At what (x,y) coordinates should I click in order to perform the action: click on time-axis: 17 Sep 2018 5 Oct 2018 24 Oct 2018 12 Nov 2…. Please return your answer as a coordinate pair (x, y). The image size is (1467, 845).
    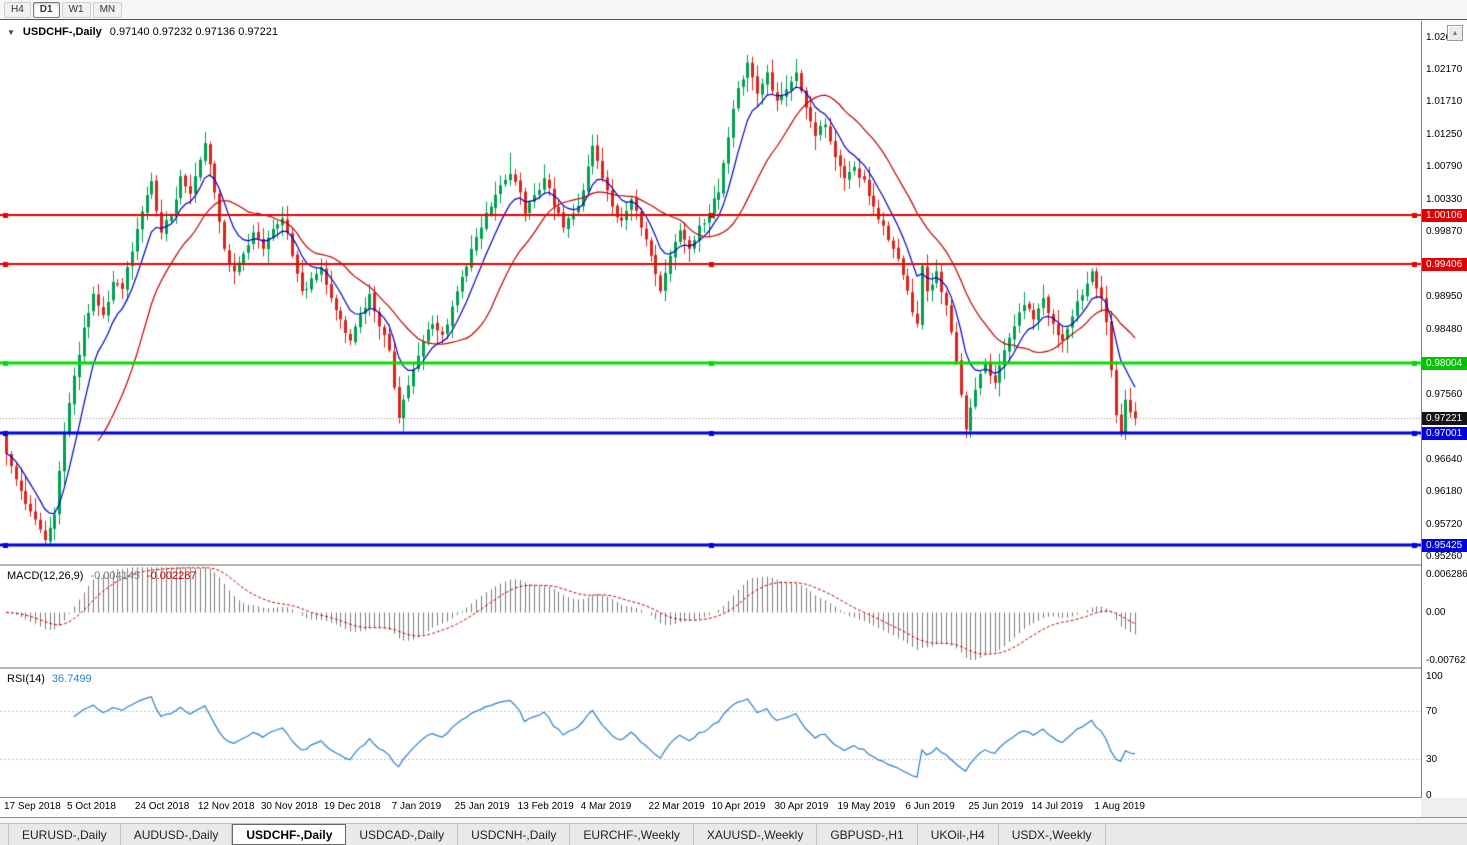
    Looking at the image, I should click on (710, 807).